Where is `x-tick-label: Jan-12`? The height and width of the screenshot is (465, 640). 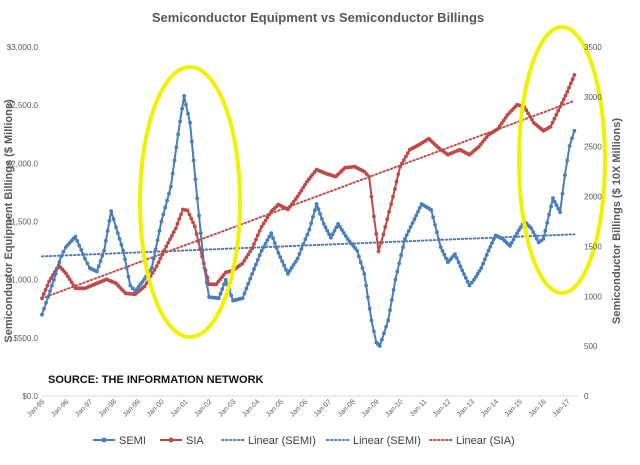 x-tick-label: Jan-12 is located at coordinates (442, 408).